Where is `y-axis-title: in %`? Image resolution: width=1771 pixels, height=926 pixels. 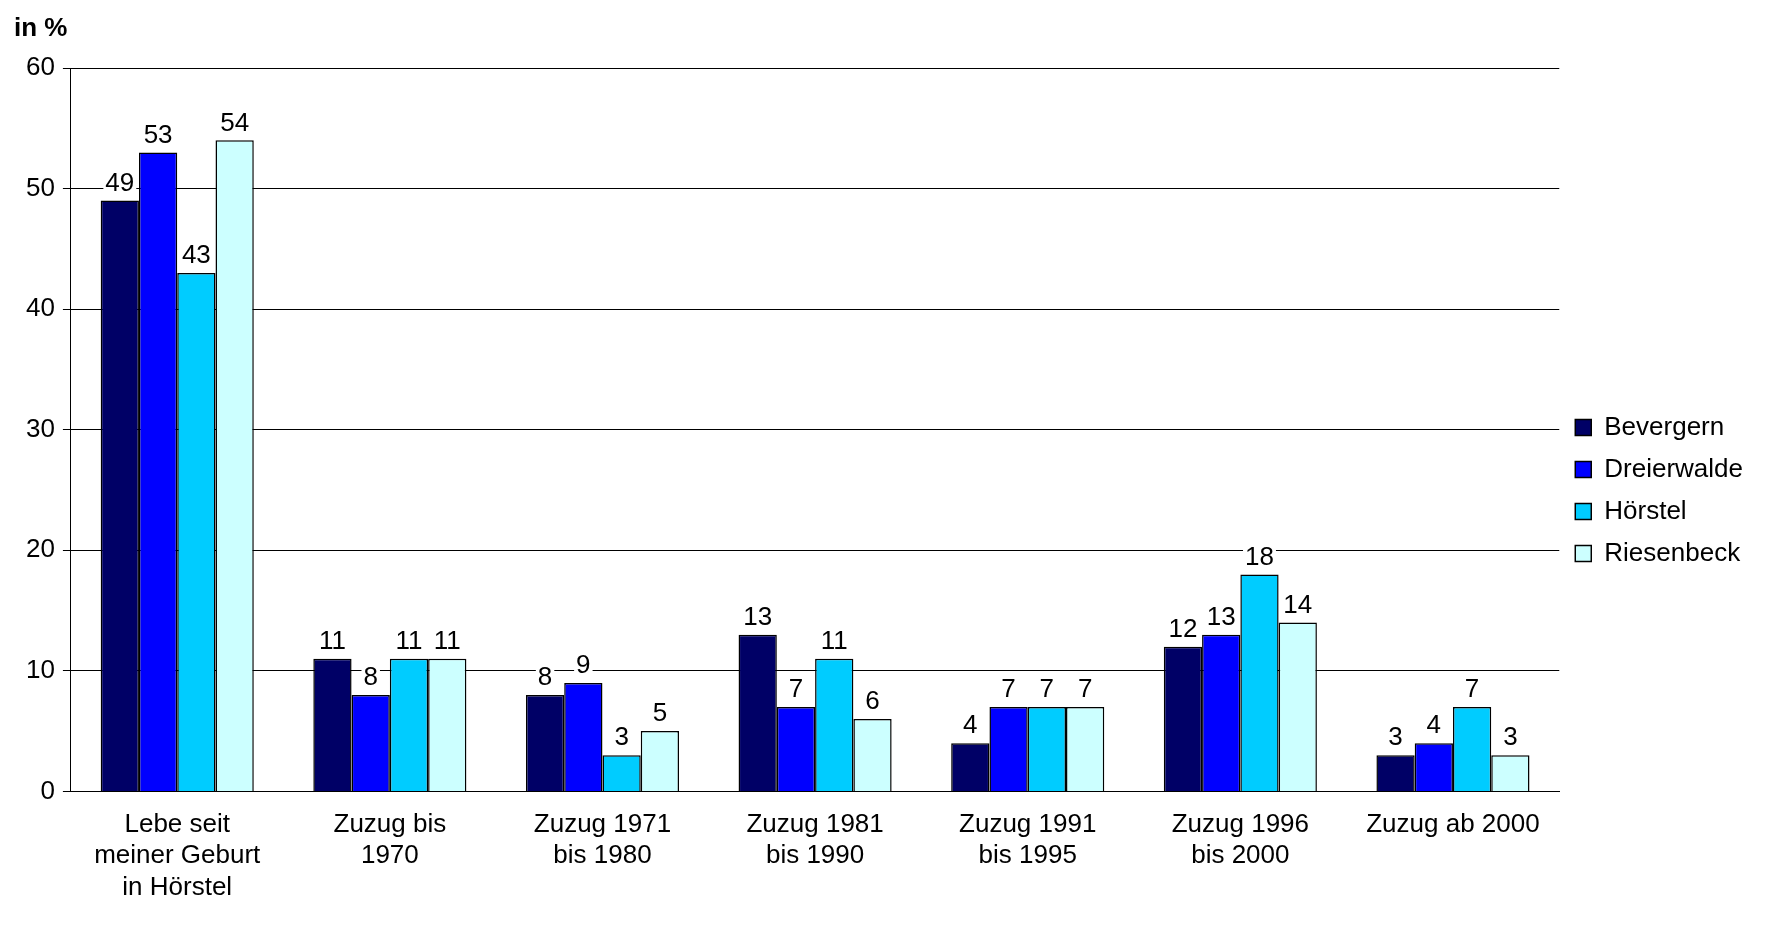
y-axis-title: in % is located at coordinates (41, 27).